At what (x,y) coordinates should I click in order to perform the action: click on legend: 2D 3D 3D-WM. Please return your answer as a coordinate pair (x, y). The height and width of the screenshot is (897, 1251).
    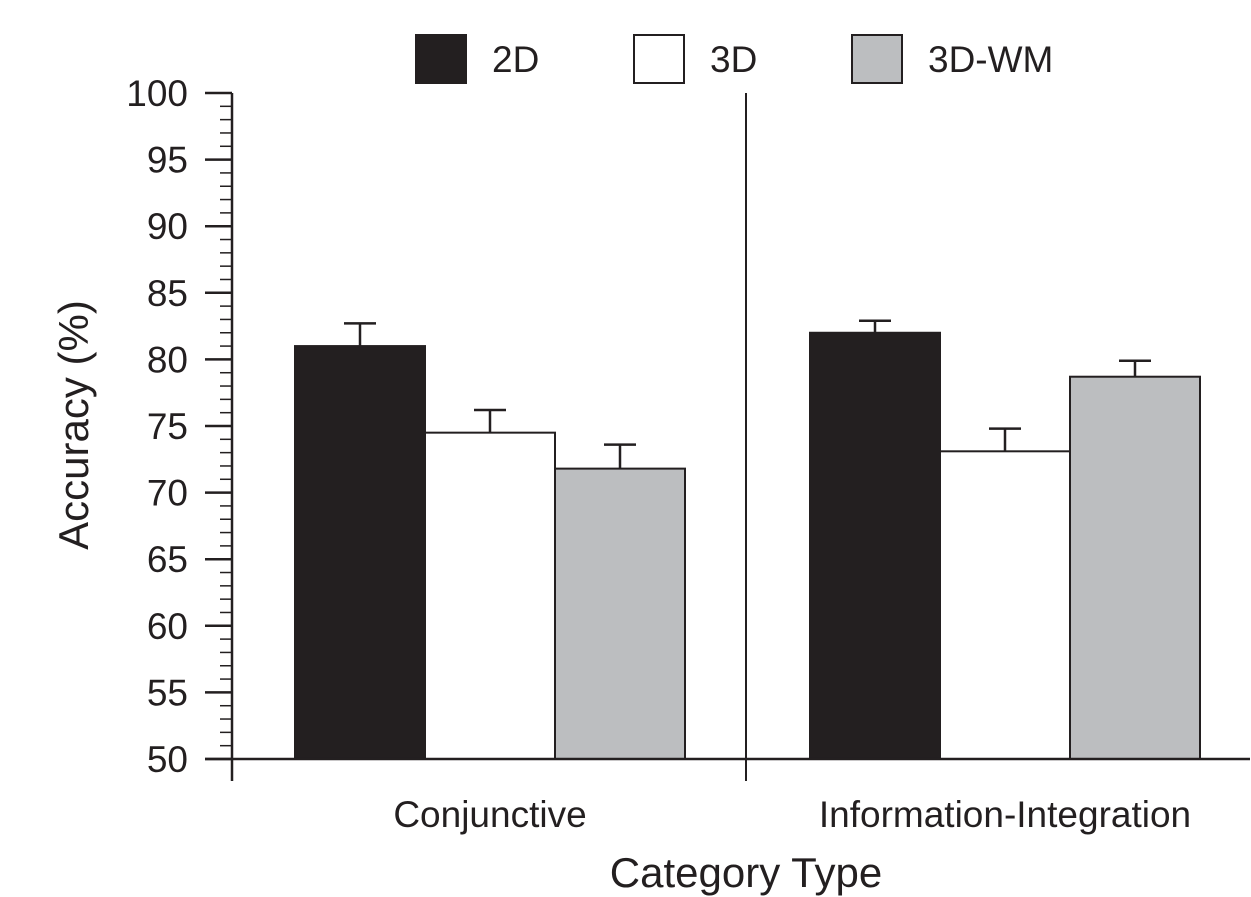
    Looking at the image, I should click on (734, 59).